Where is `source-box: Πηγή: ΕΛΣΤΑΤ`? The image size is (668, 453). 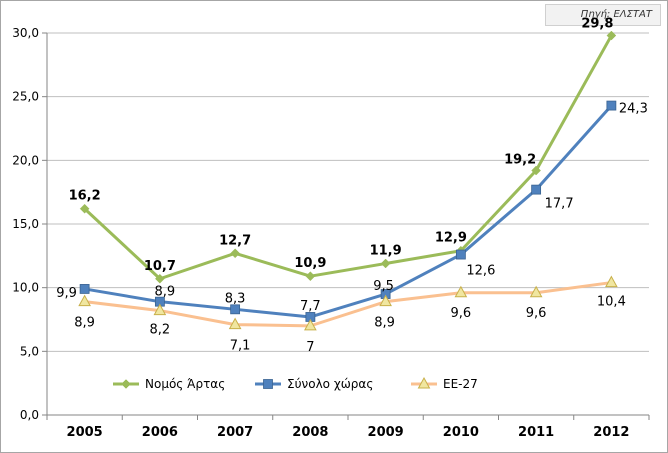 source-box: Πηγή: ΕΛΣΤΑΤ is located at coordinates (603, 15).